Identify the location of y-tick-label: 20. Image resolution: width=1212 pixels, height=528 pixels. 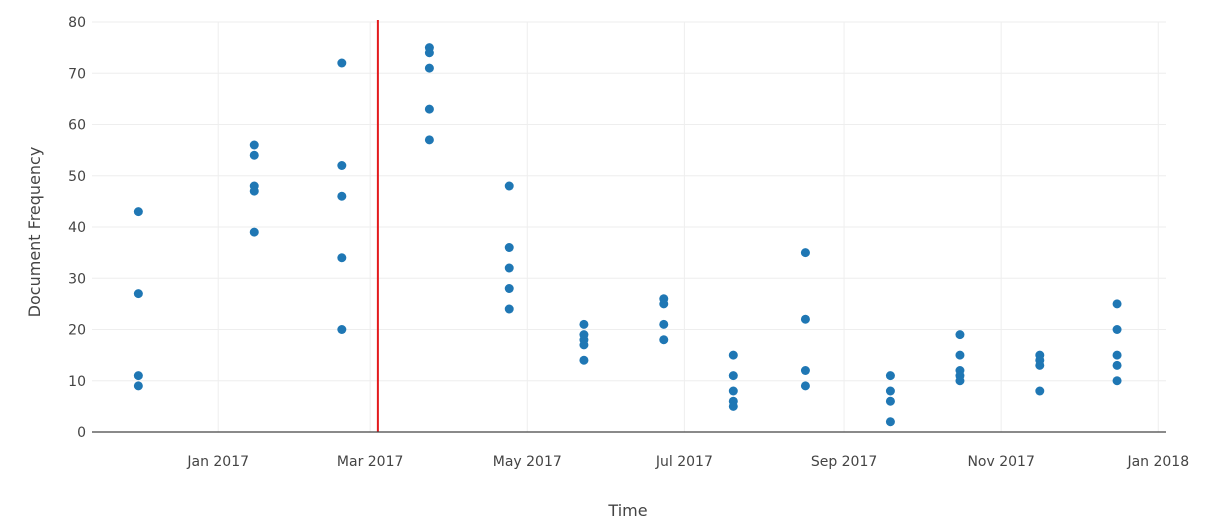
(77, 331).